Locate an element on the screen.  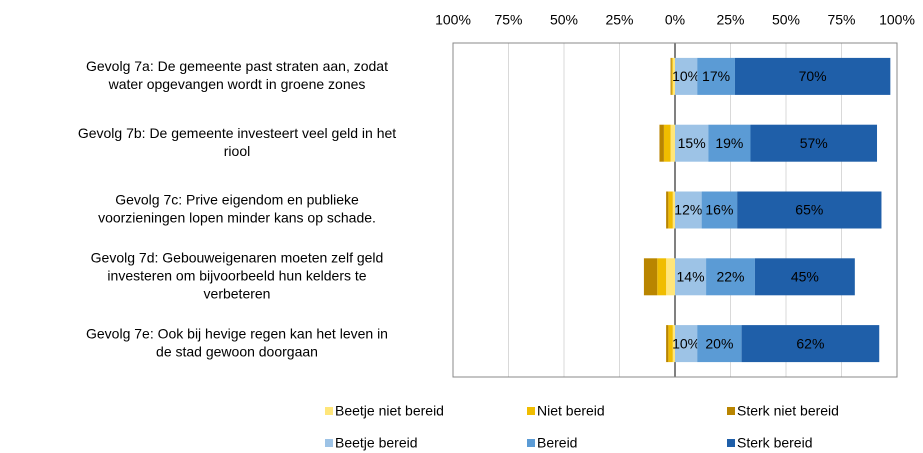
data-label: 14% is located at coordinates (691, 277).